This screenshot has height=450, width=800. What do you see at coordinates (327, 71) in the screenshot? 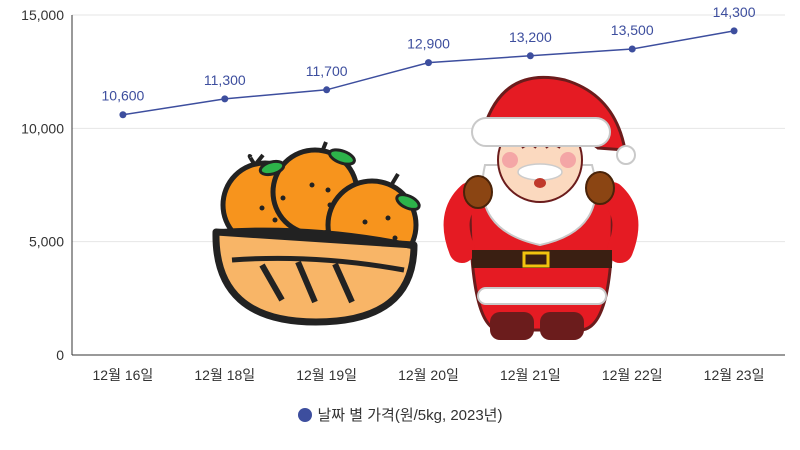
I see `data-label: 11,700` at bounding box center [327, 71].